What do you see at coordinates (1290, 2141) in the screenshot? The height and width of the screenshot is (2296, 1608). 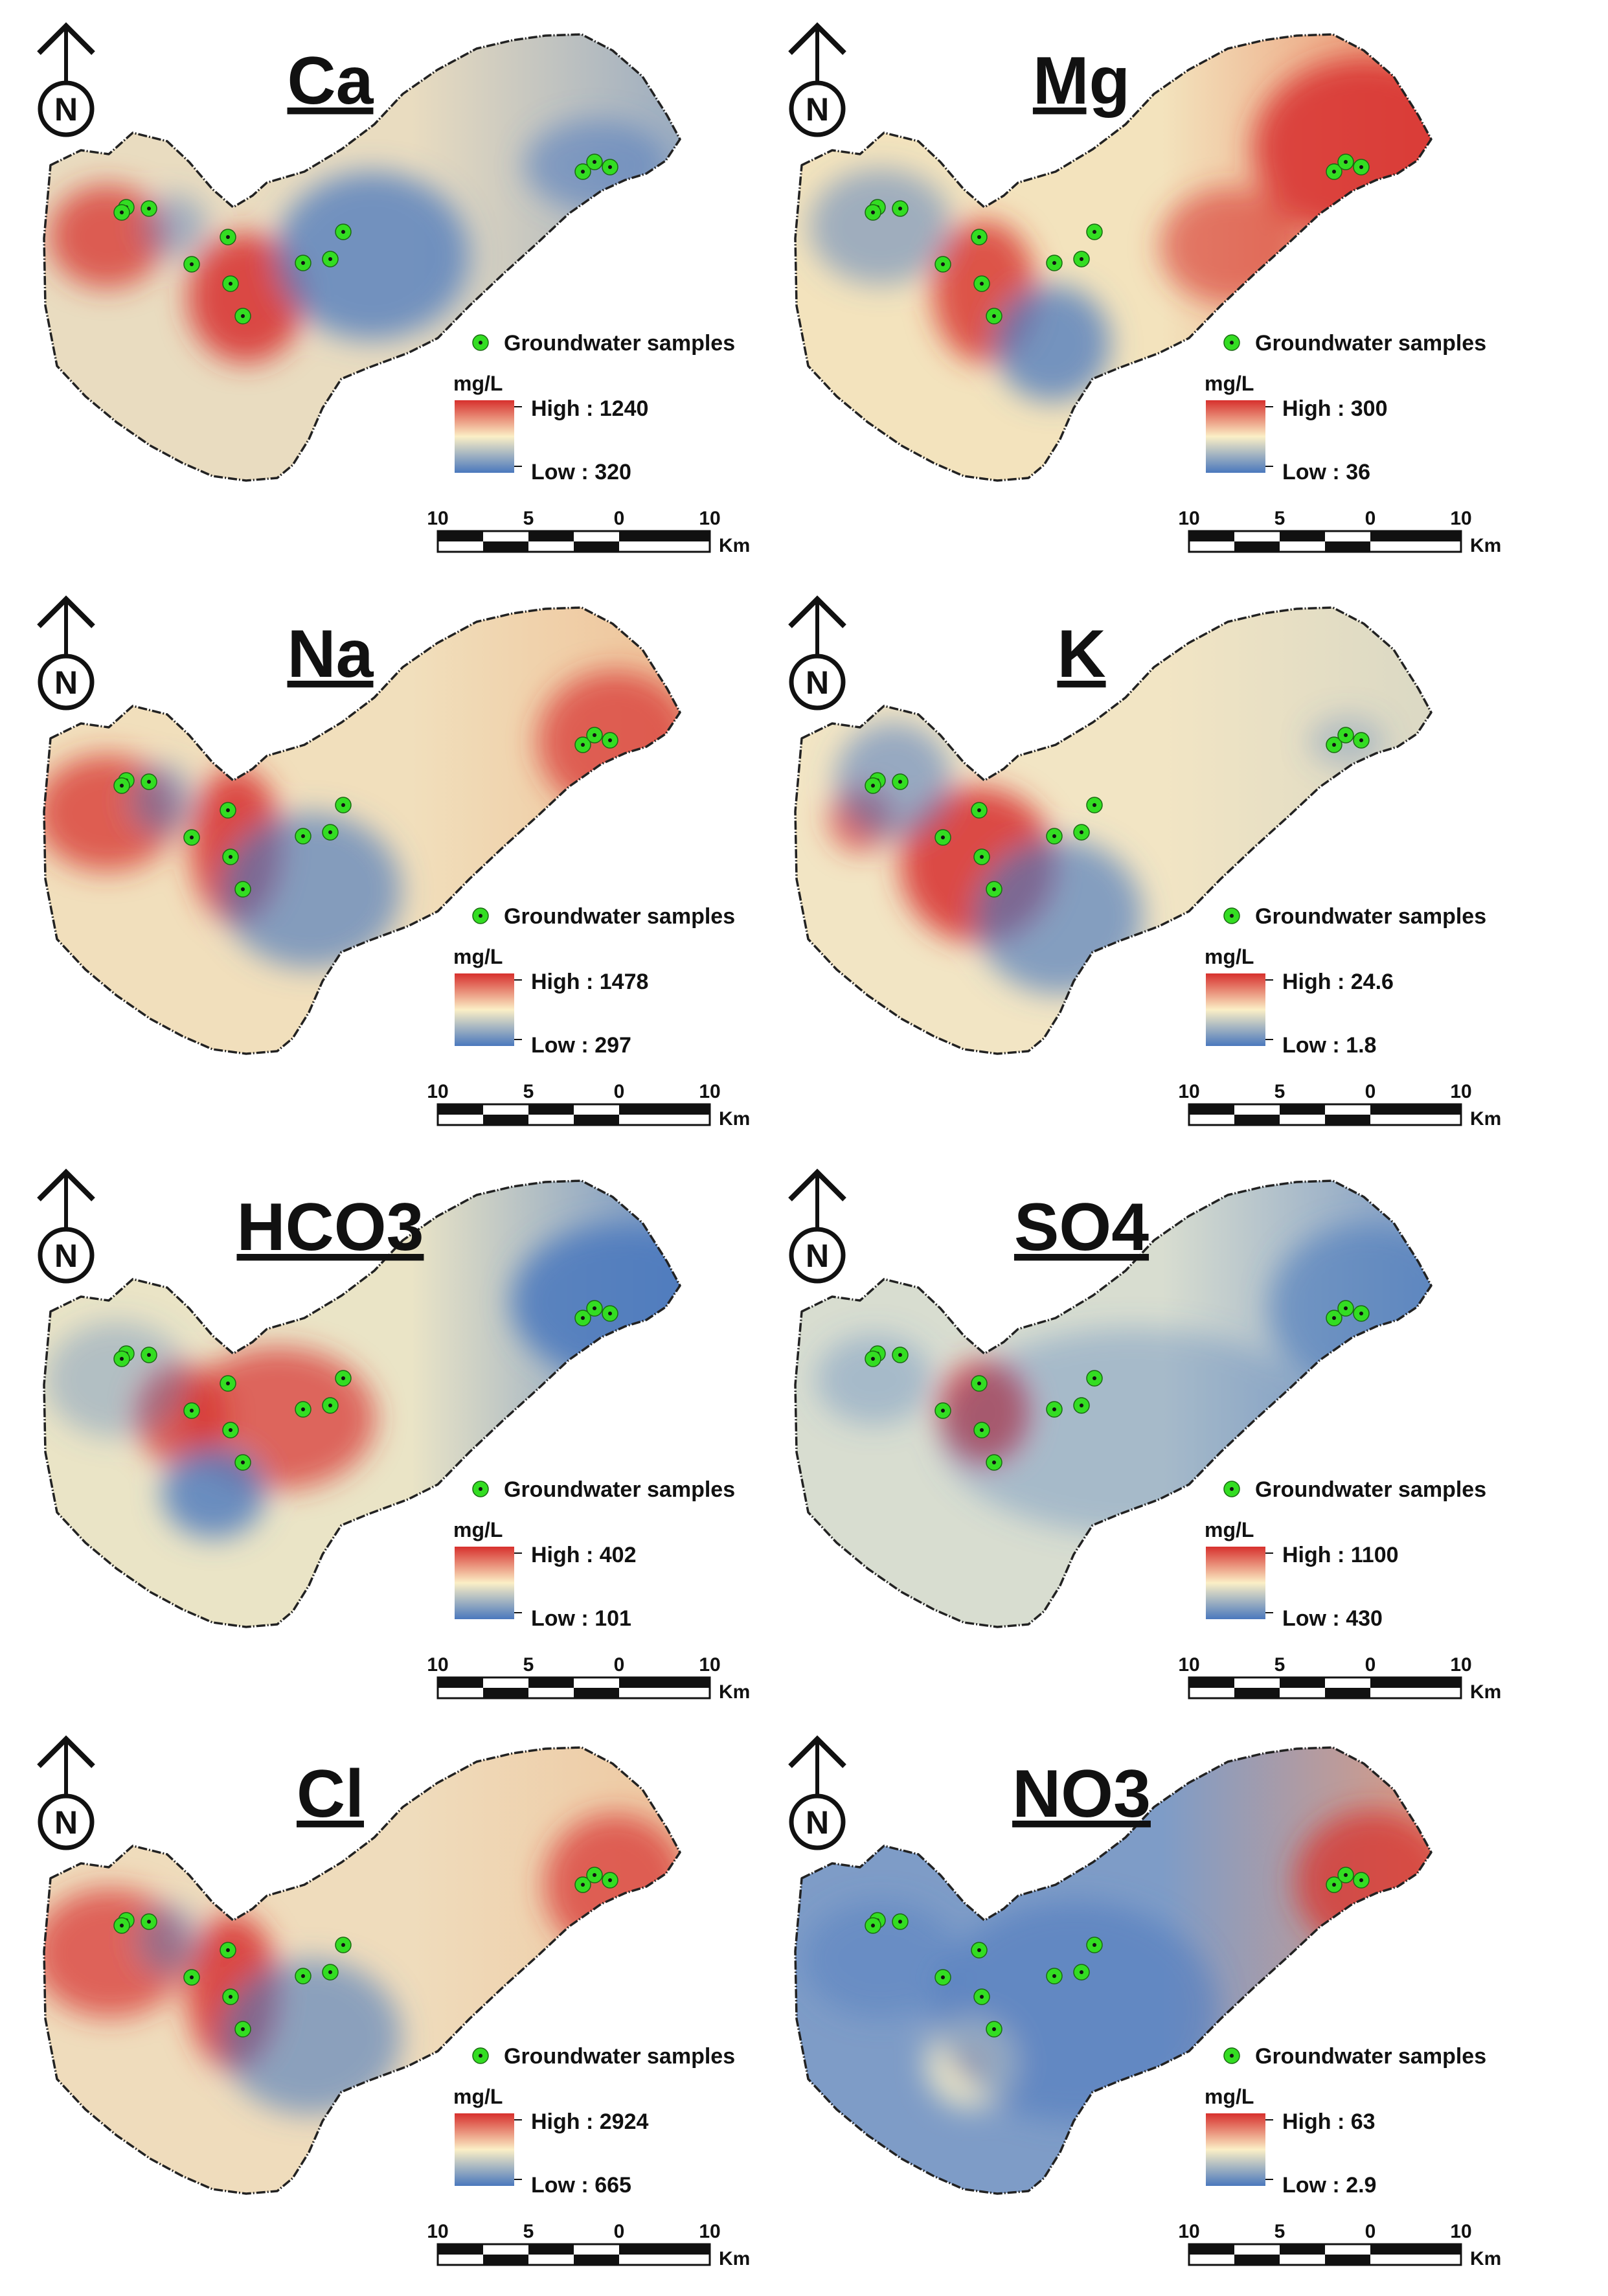 I see `concentration-legend: mg/L High : 63 Low : 2.9` at bounding box center [1290, 2141].